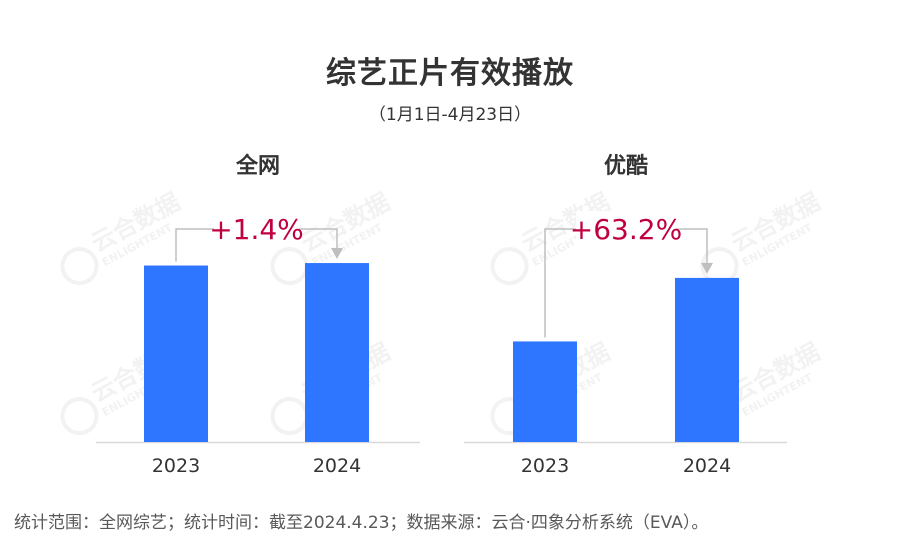  Describe the element at coordinates (257, 166) in the screenshot. I see `panel-title: 全网` at that location.